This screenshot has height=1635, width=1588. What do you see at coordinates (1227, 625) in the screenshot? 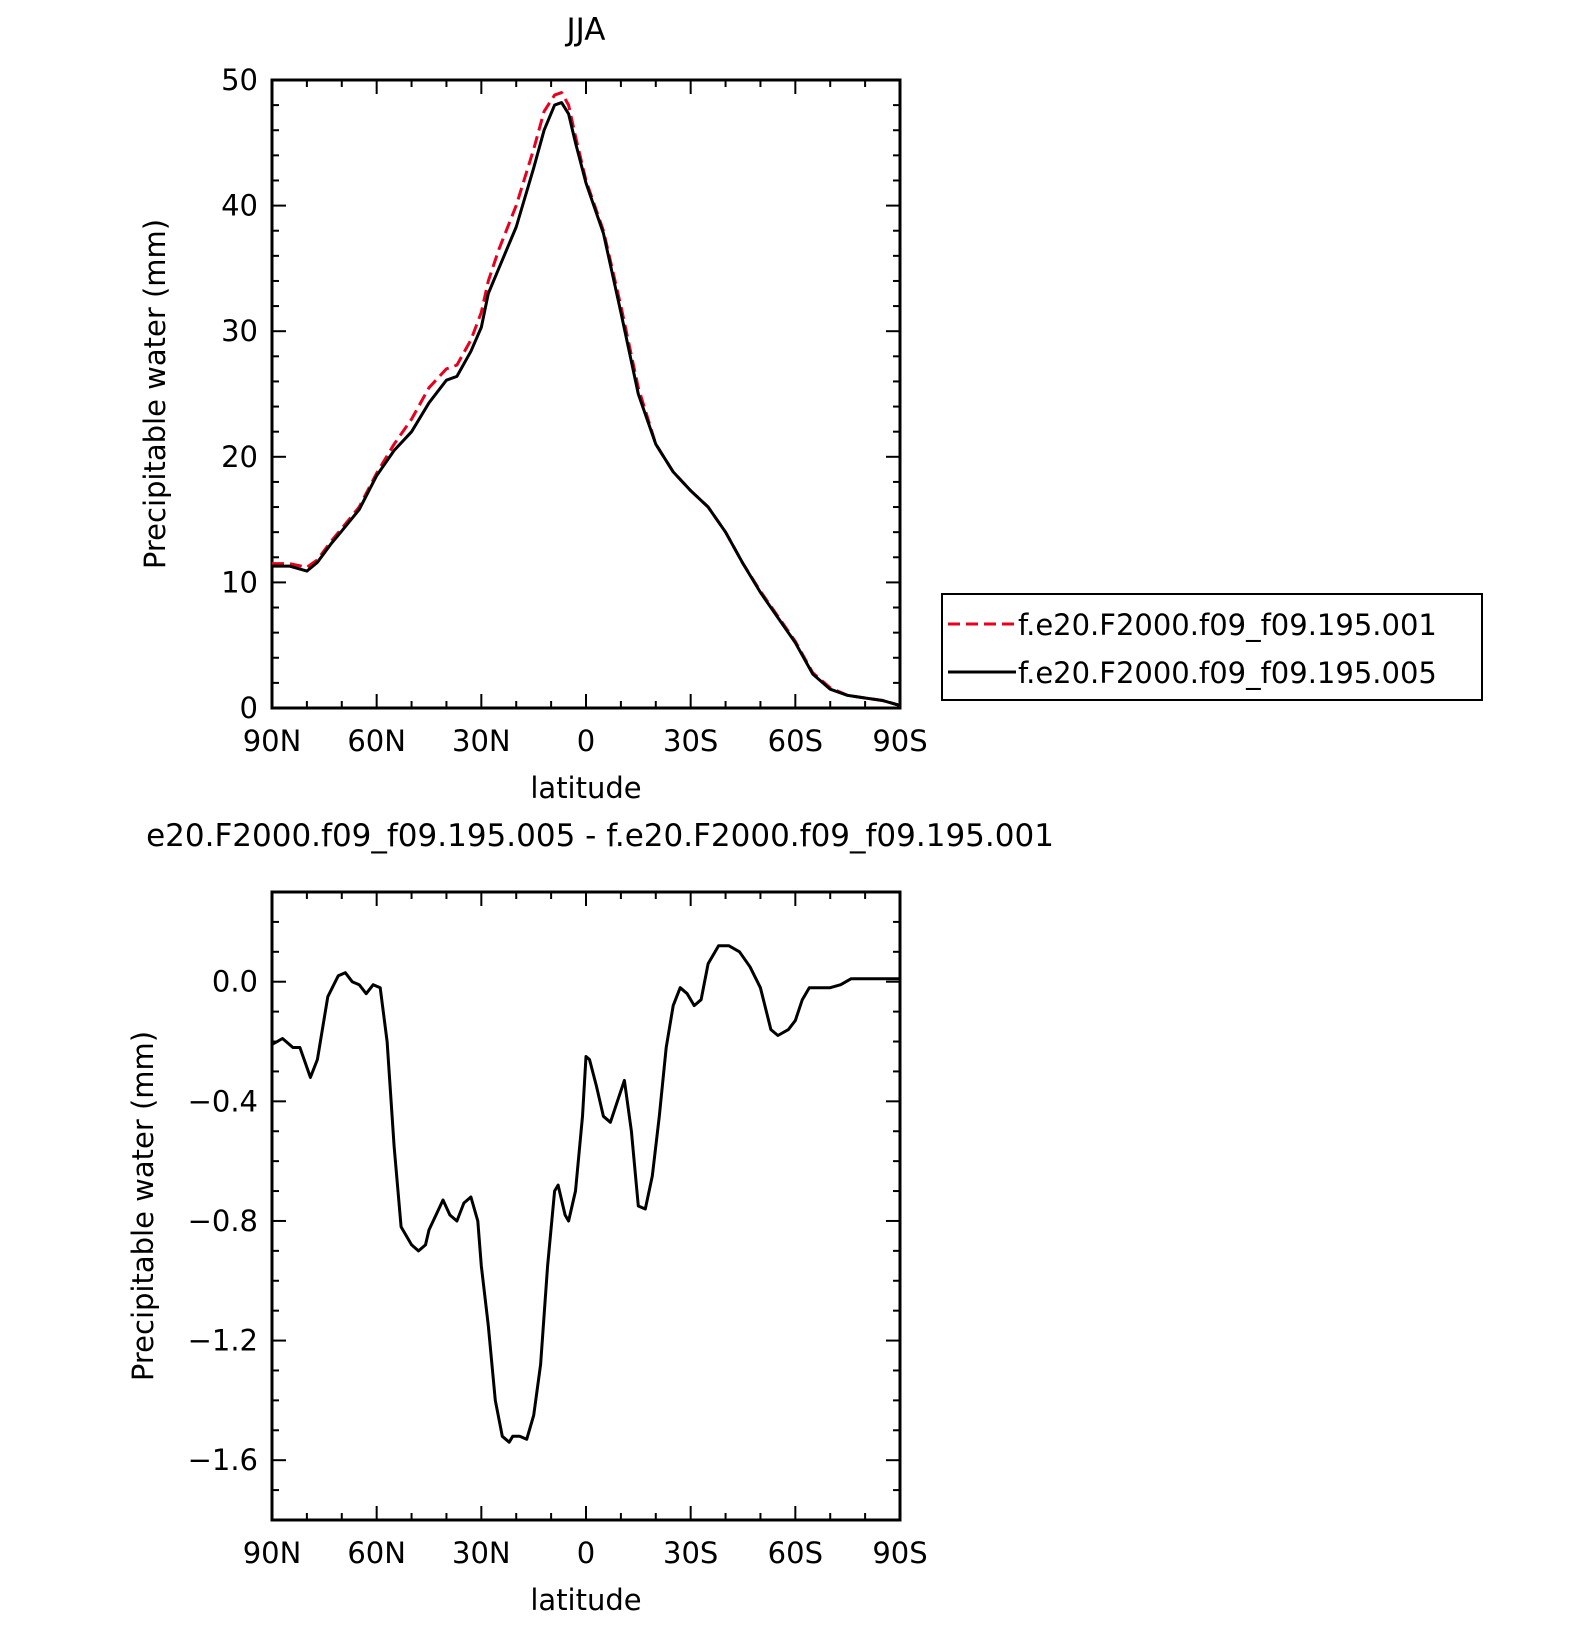
I see `legend-label-1: f.e20.F2000.f09_f09.195.001` at bounding box center [1227, 625].